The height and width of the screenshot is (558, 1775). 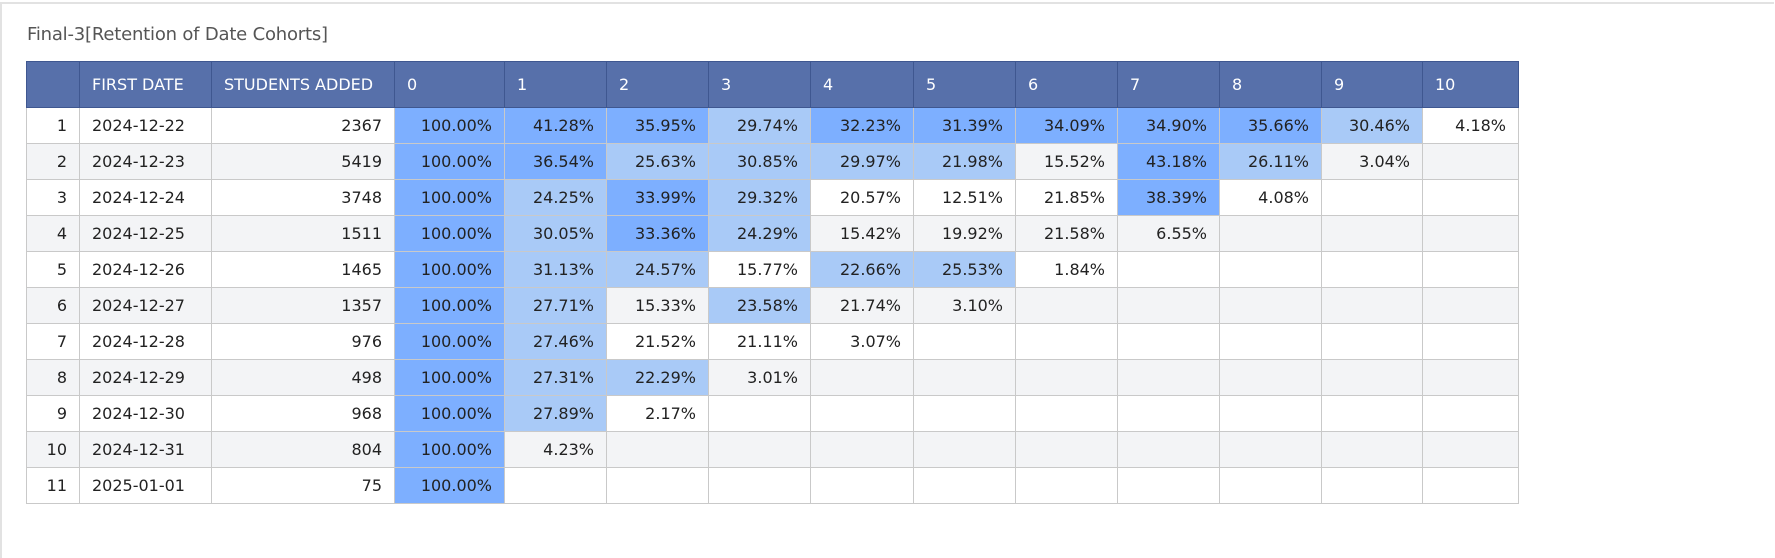 I want to click on retention-cell: 25.63%, so click(x=657, y=161).